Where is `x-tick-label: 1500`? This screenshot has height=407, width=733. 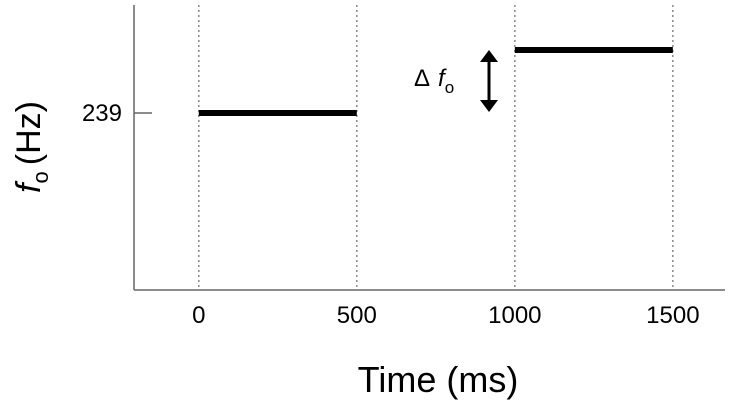
x-tick-label: 1500 is located at coordinates (672, 315).